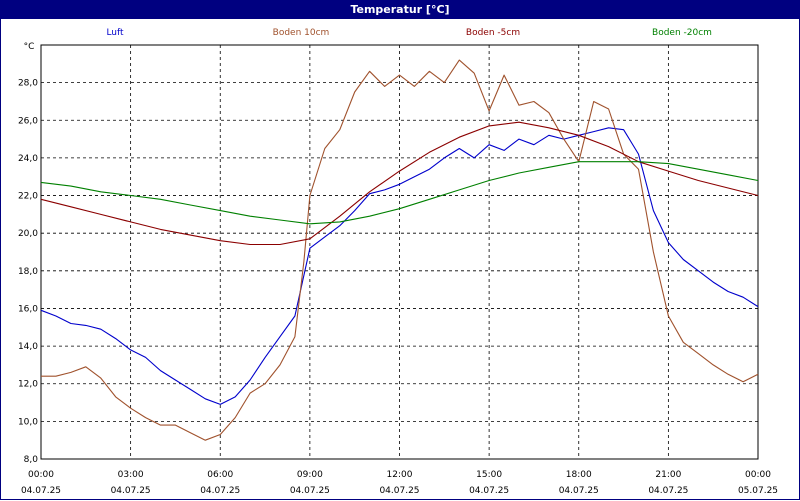 This screenshot has height=501, width=800. Describe the element at coordinates (668, 475) in the screenshot. I see `x-tick-time: 21:00` at that location.